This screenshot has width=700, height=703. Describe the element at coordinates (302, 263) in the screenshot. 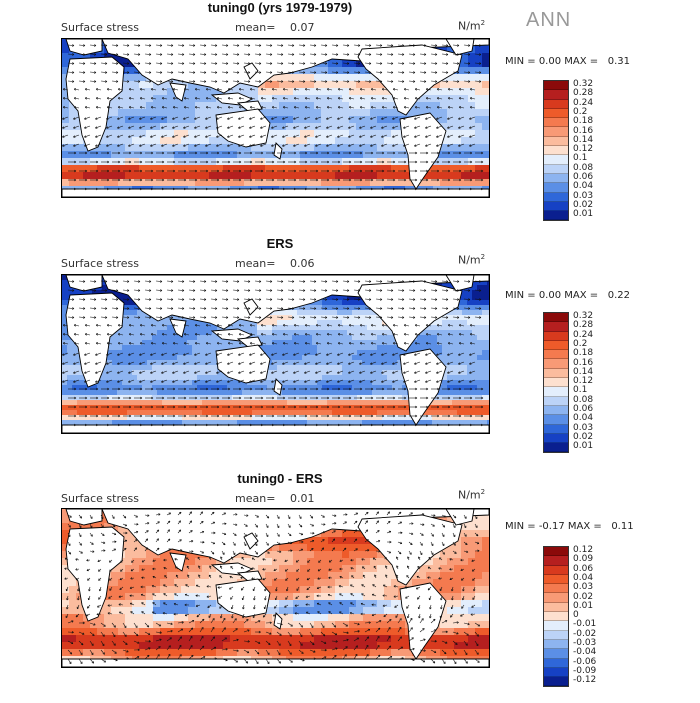

I see `mean-value: 0.06` at that location.